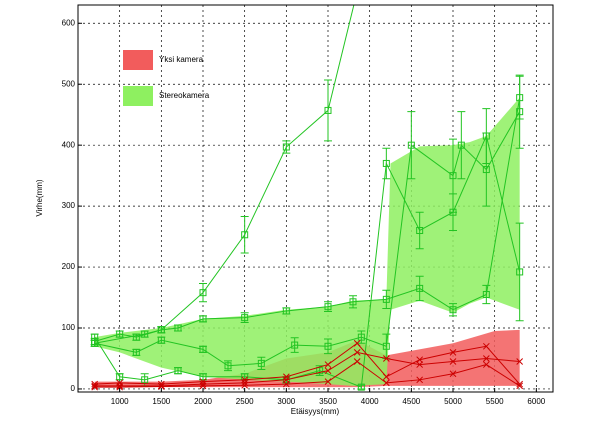  I want to click on legend-label: Yksi kamera, so click(181, 59).